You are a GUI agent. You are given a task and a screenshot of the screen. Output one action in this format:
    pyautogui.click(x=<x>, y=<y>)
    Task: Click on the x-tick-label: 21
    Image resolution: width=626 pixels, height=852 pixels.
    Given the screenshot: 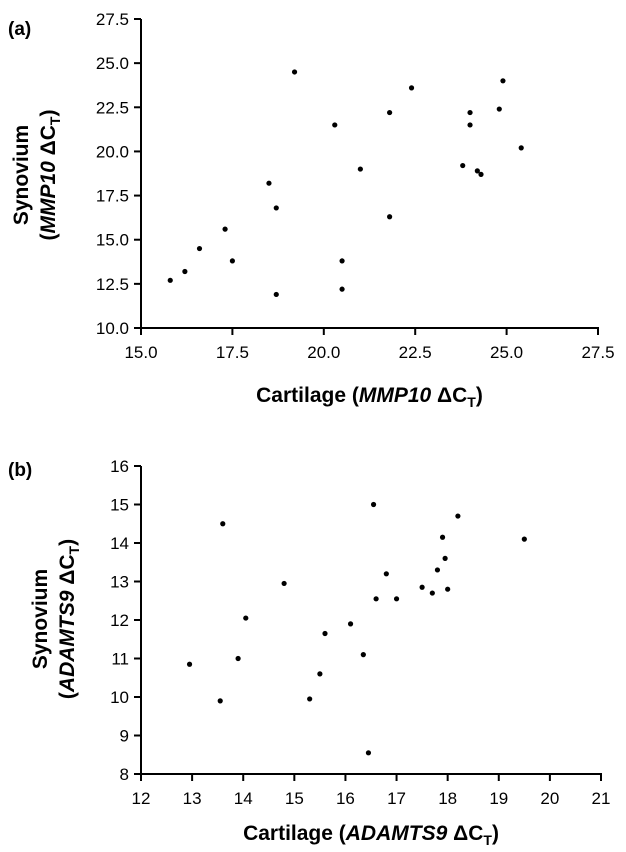 What is the action you would take?
    pyautogui.click(x=601, y=798)
    